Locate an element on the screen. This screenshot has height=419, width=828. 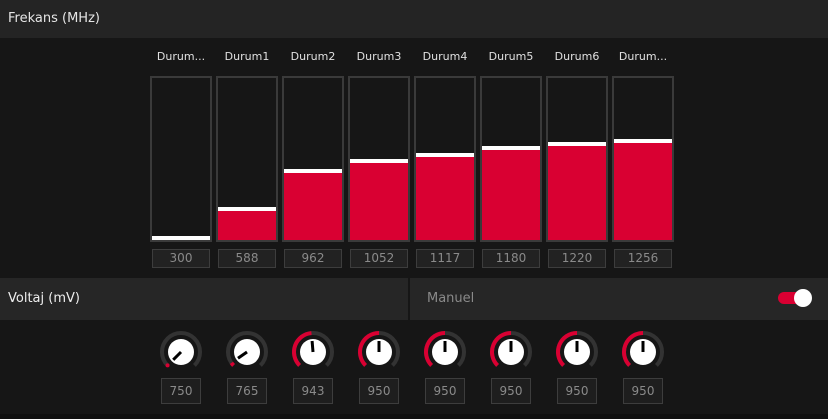
divider is located at coordinates (414, 416).